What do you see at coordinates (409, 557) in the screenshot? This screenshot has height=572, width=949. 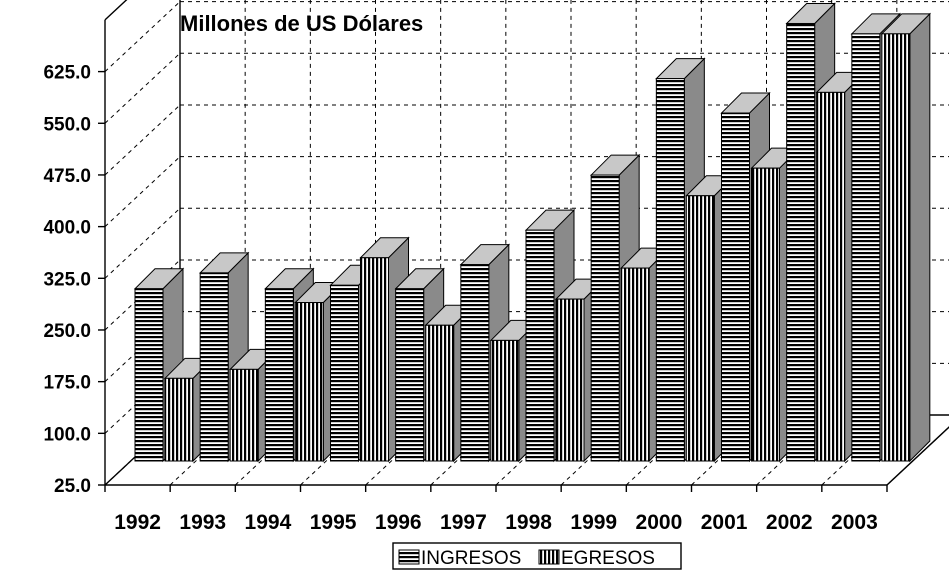 I see `legend-swatch-ingresos` at bounding box center [409, 557].